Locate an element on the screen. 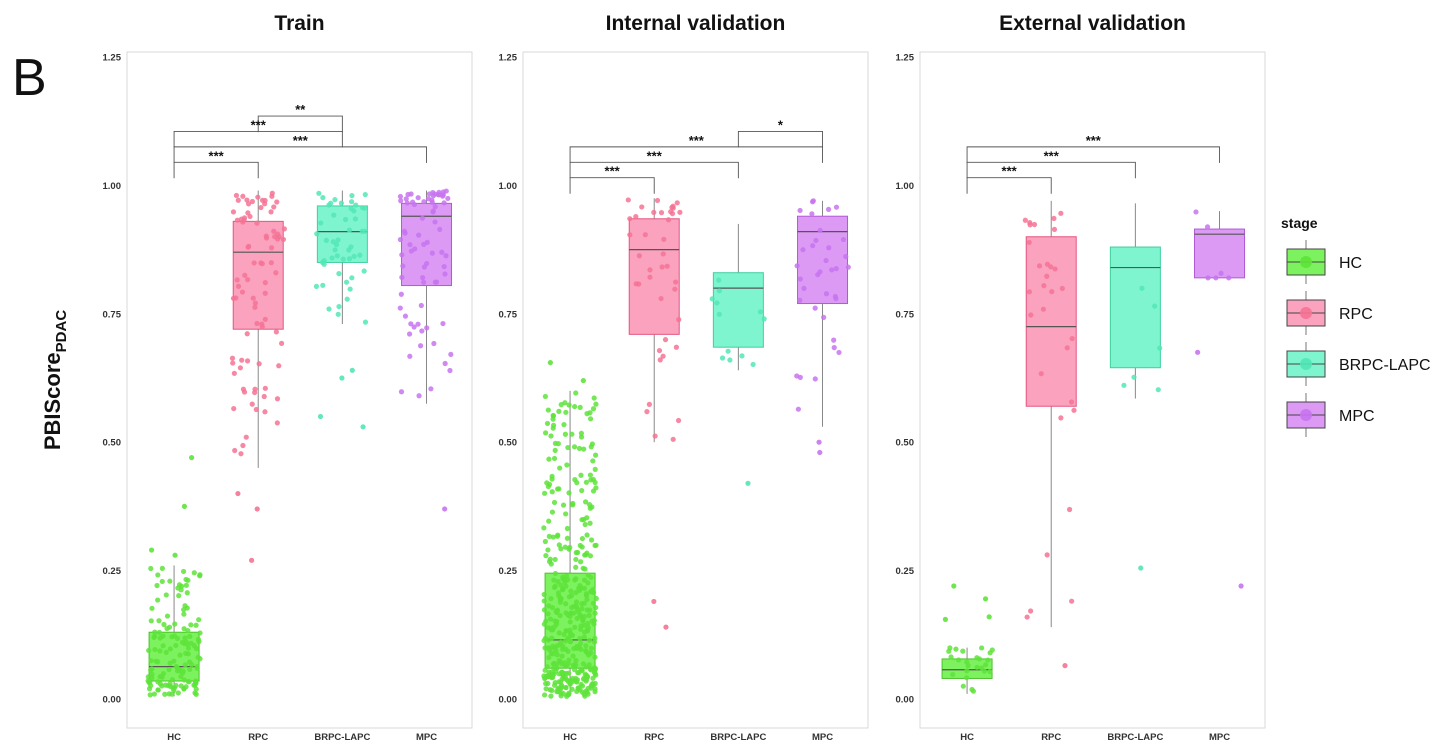 This screenshot has width=1441, height=744. panel-title: External validation is located at coordinates (1092, 23).